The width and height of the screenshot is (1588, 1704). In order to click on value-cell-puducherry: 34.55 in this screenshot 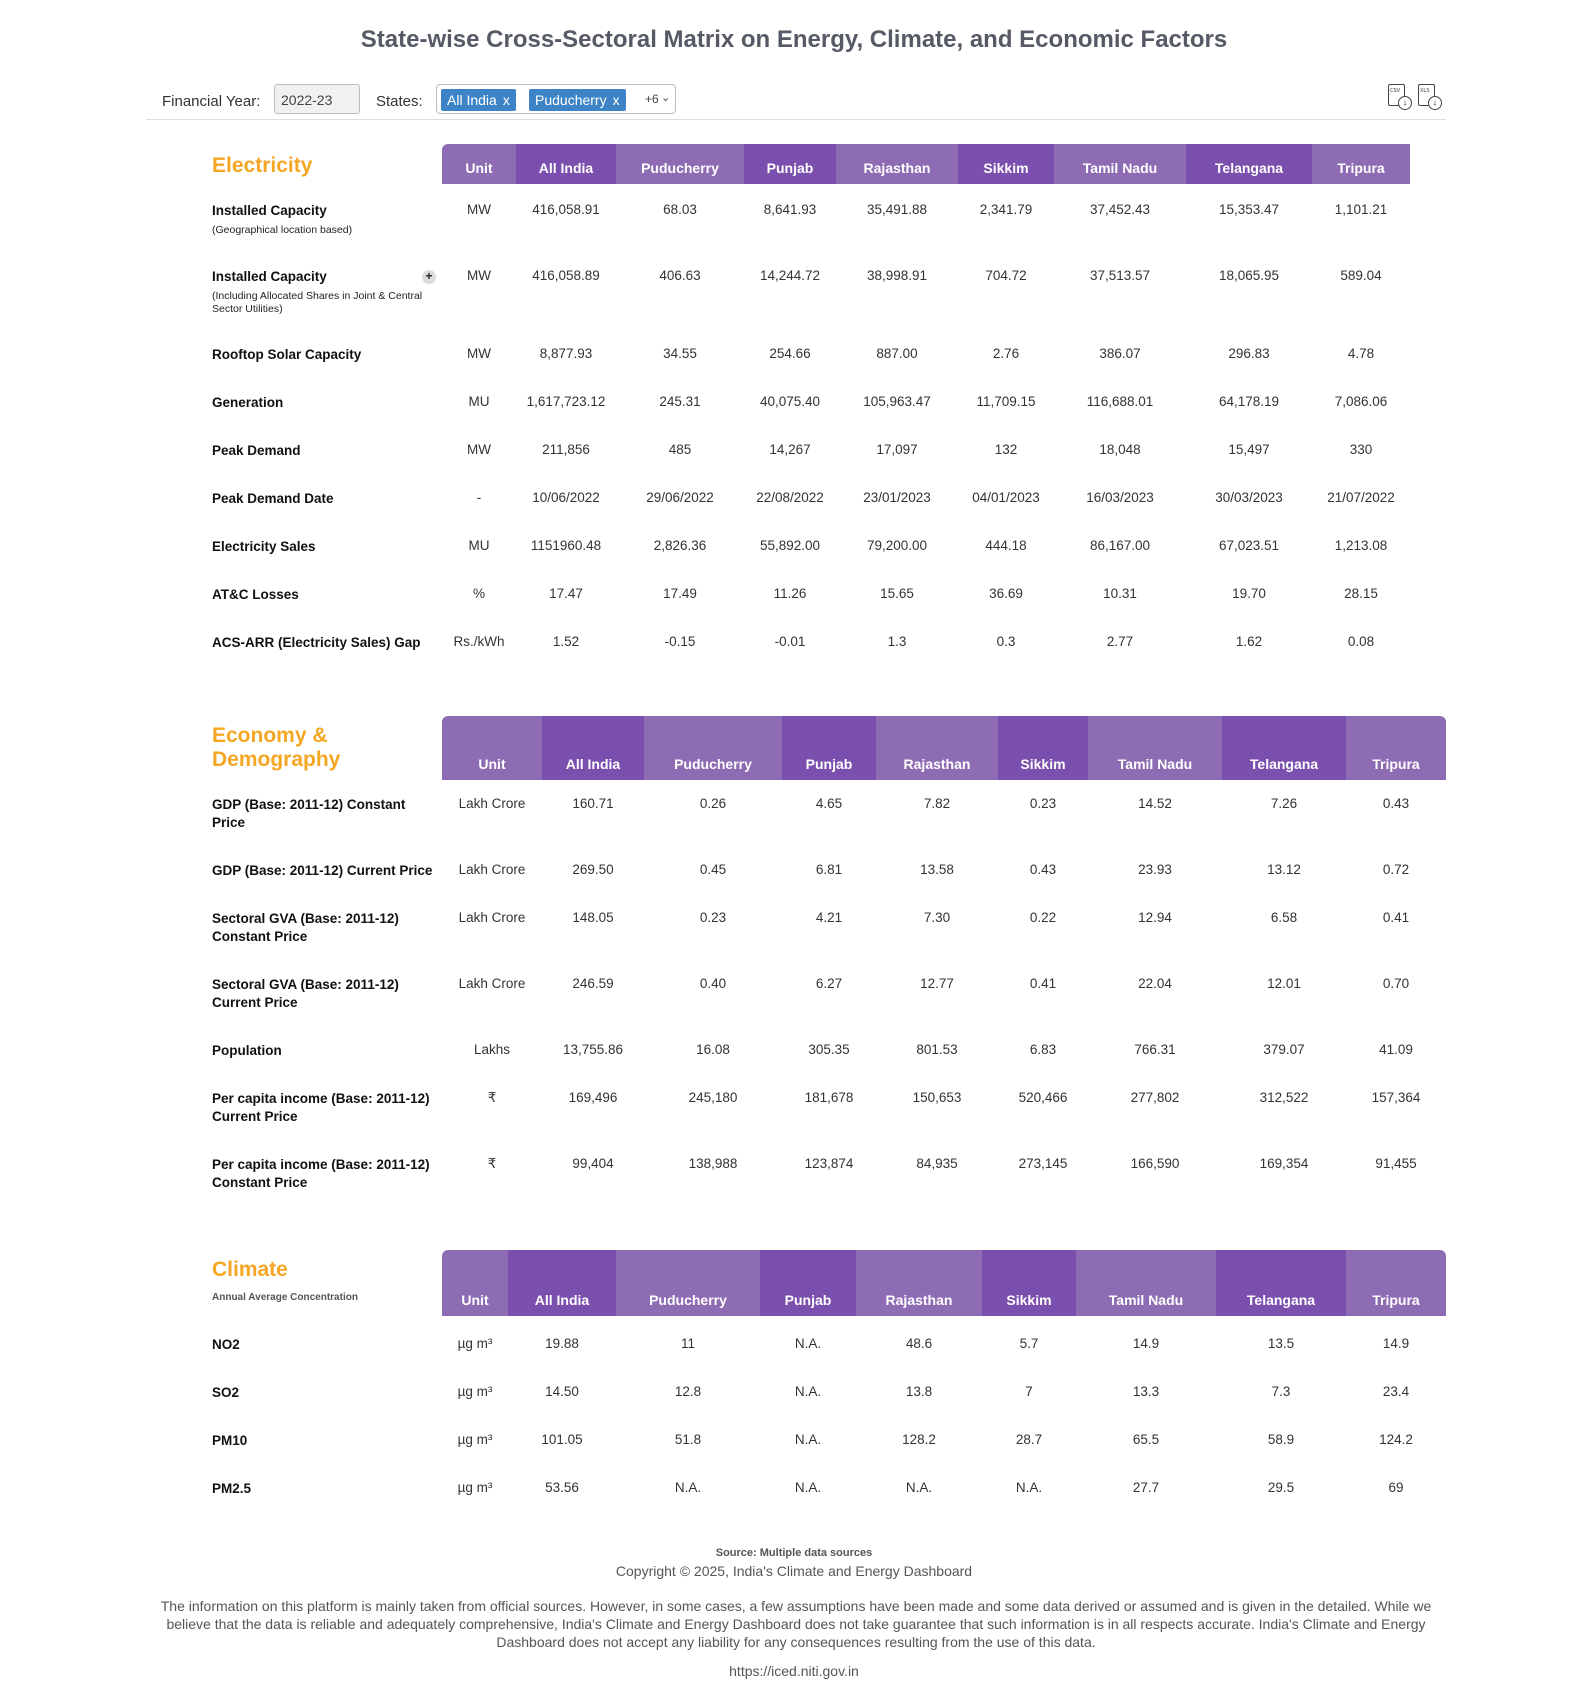, I will do `click(680, 353)`.